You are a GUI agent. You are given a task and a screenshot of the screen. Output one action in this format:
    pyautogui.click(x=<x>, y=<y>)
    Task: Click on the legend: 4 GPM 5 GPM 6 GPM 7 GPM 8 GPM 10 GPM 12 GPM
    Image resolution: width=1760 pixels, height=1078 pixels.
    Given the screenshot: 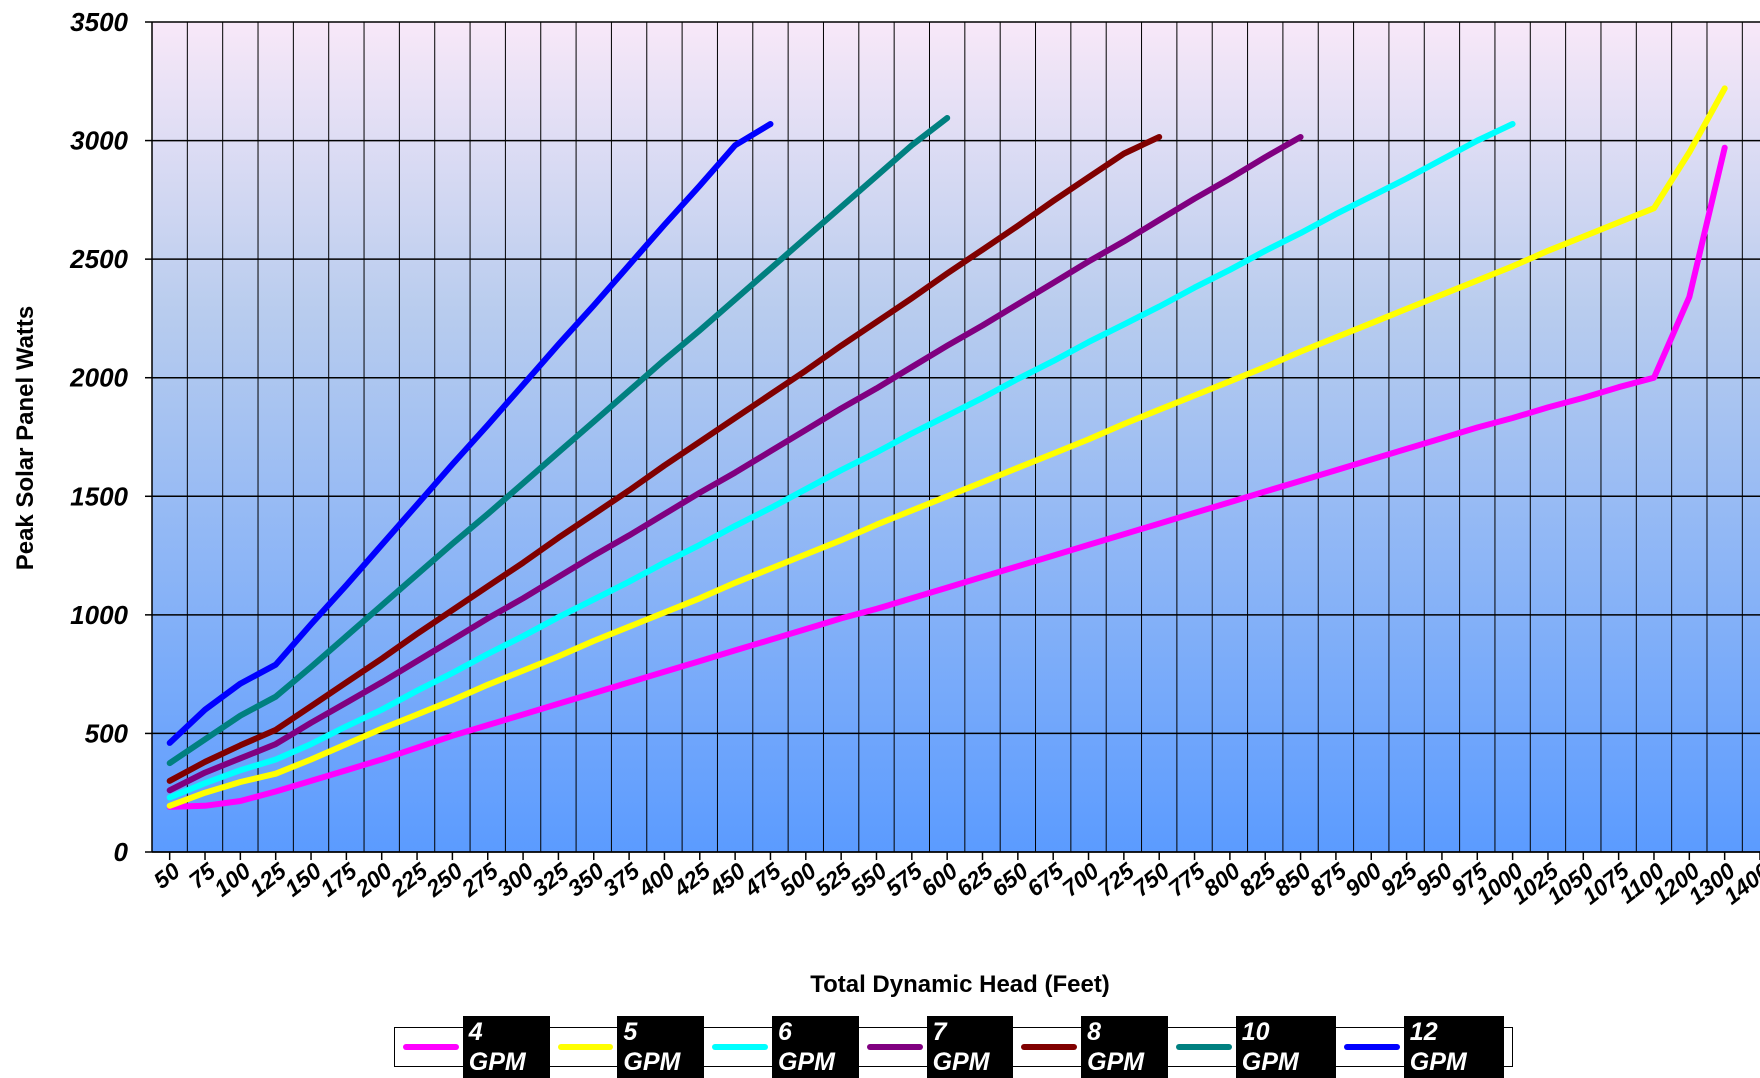 What is the action you would take?
    pyautogui.click(x=953, y=1047)
    